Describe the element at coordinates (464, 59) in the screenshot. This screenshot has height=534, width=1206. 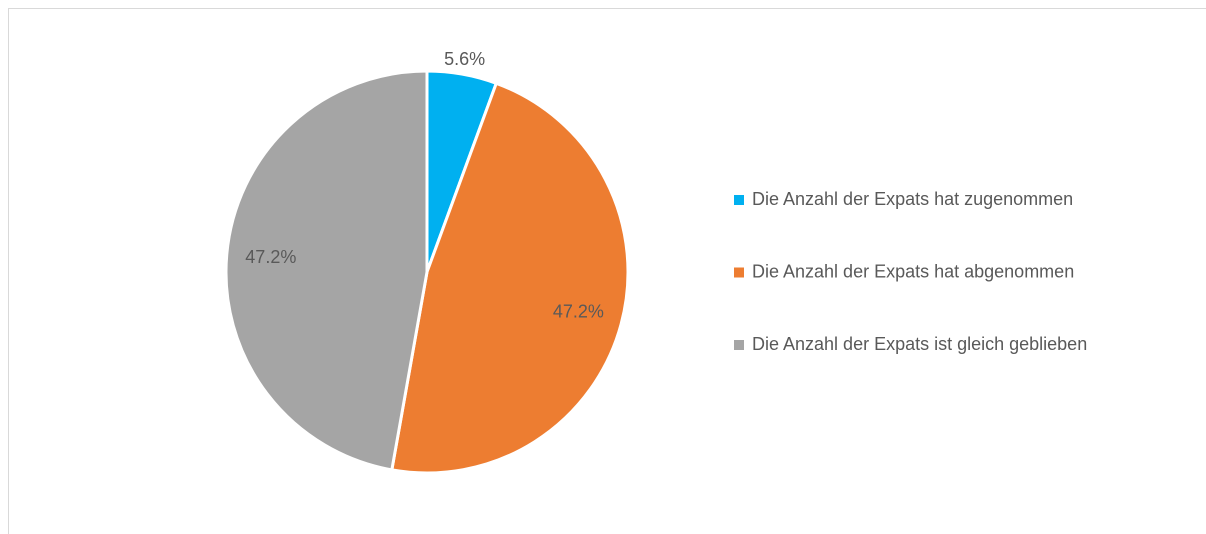
I see `data-label: 5.6%` at that location.